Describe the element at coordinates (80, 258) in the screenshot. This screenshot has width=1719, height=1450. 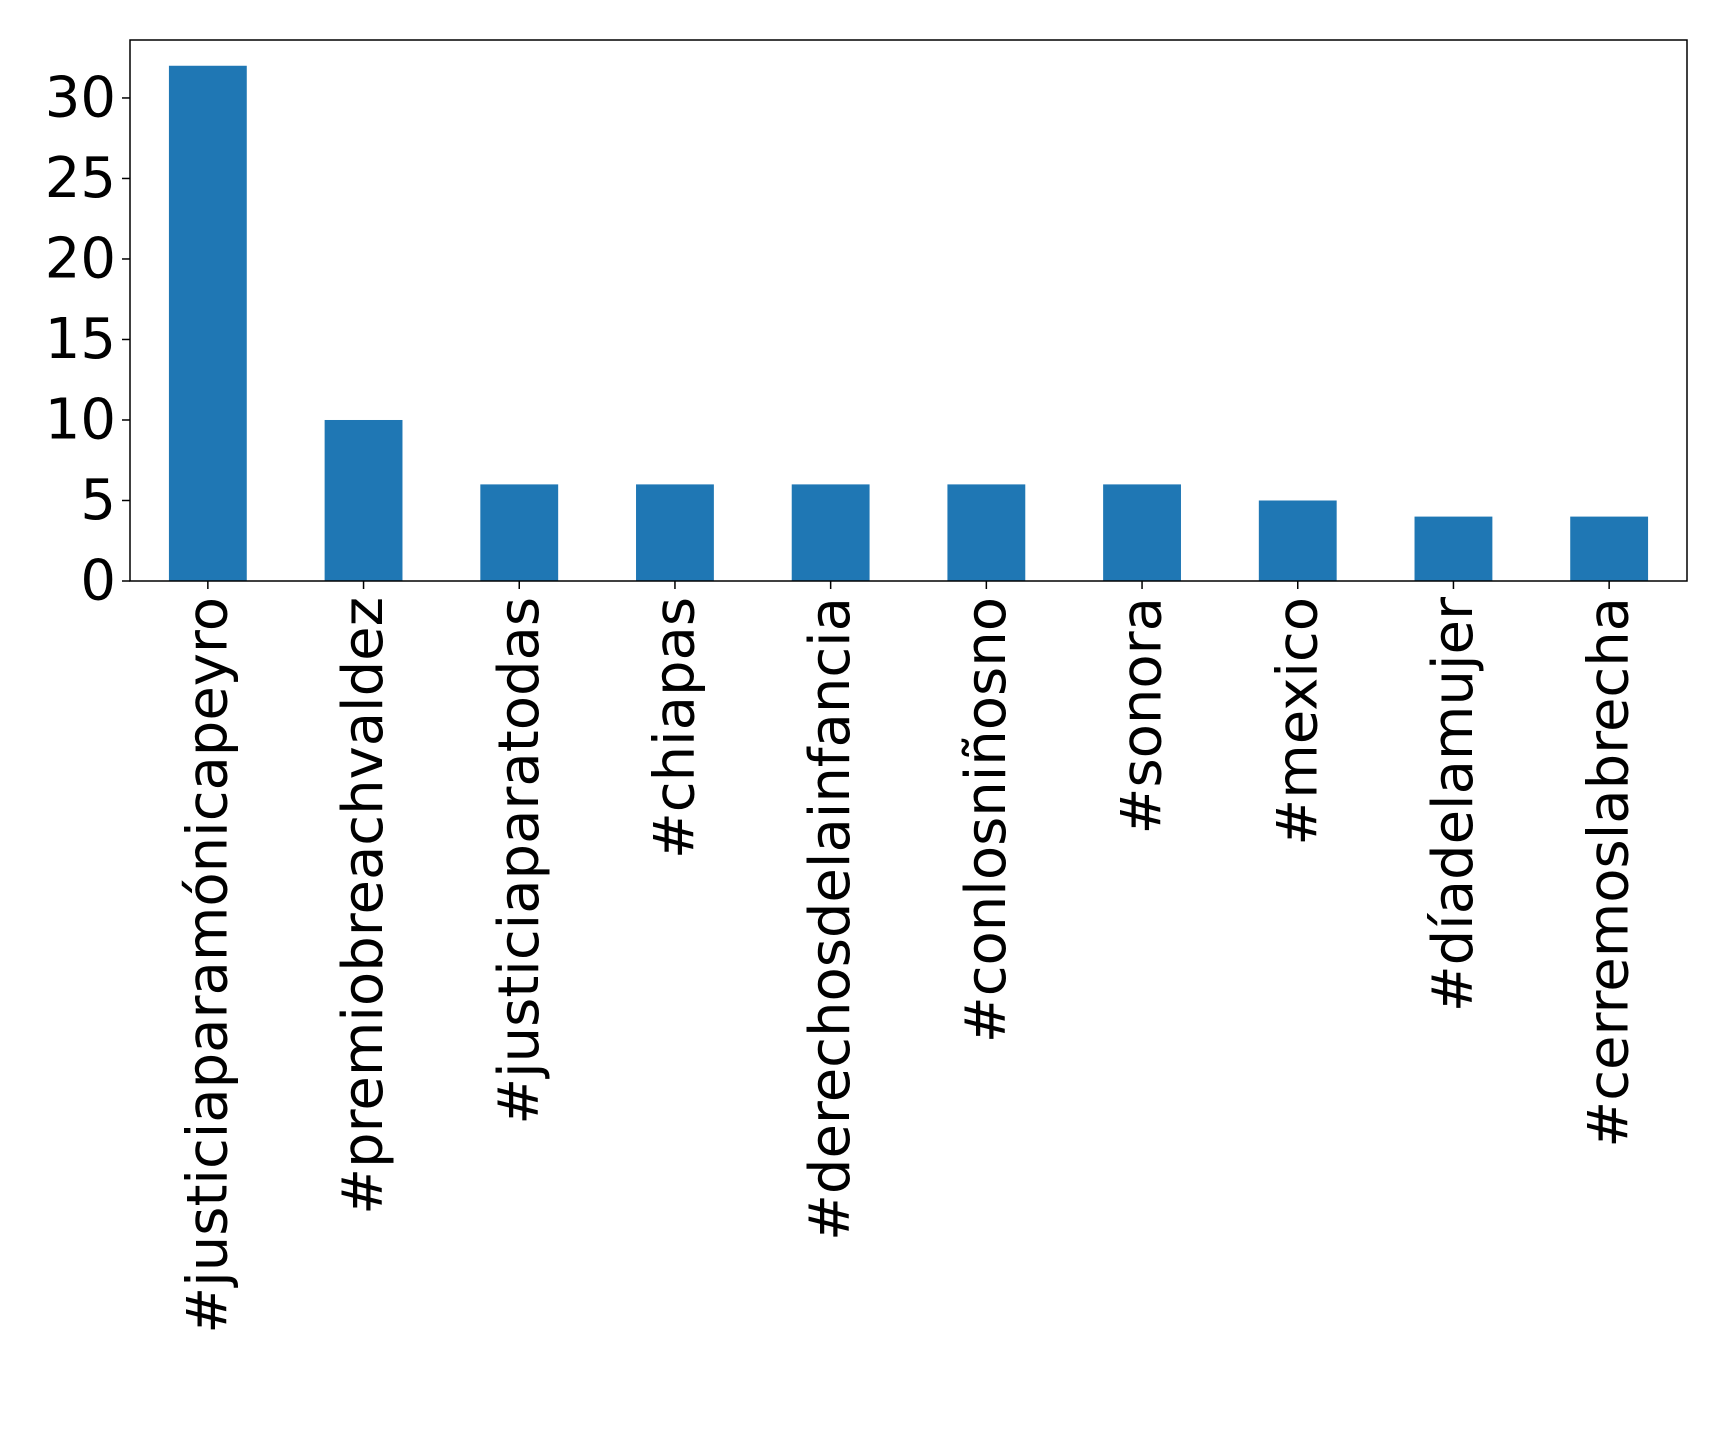
I see `y-tick-label-4: 20` at that location.